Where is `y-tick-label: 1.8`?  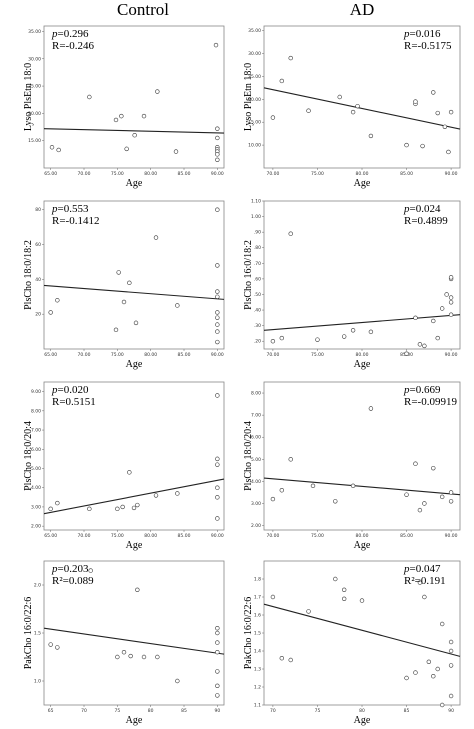 y-tick-label: 1.8 is located at coordinates (257, 580).